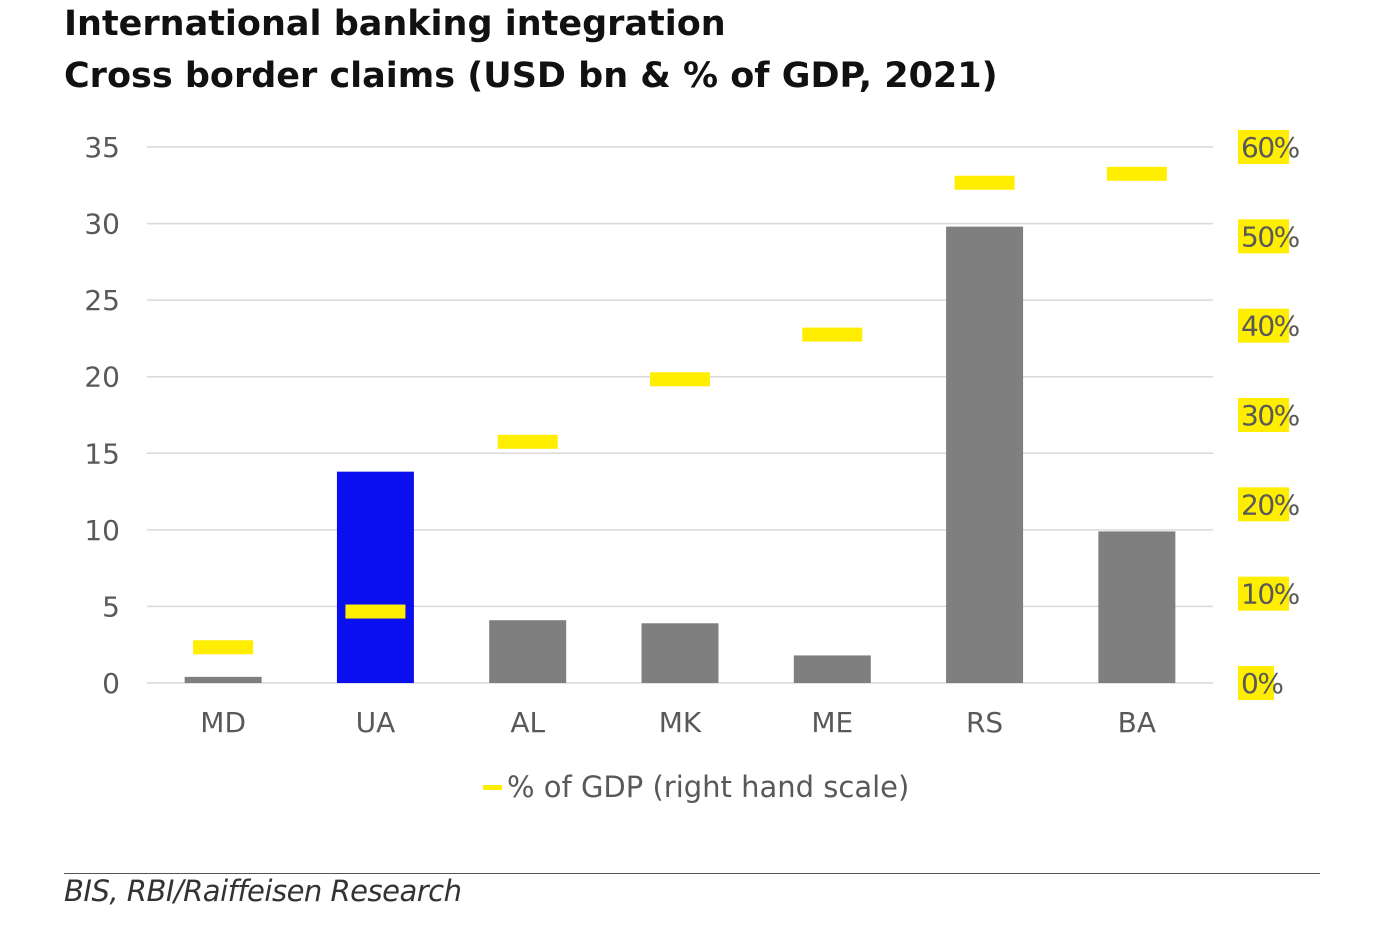  I want to click on left-tick-label: 0, so click(111, 683).